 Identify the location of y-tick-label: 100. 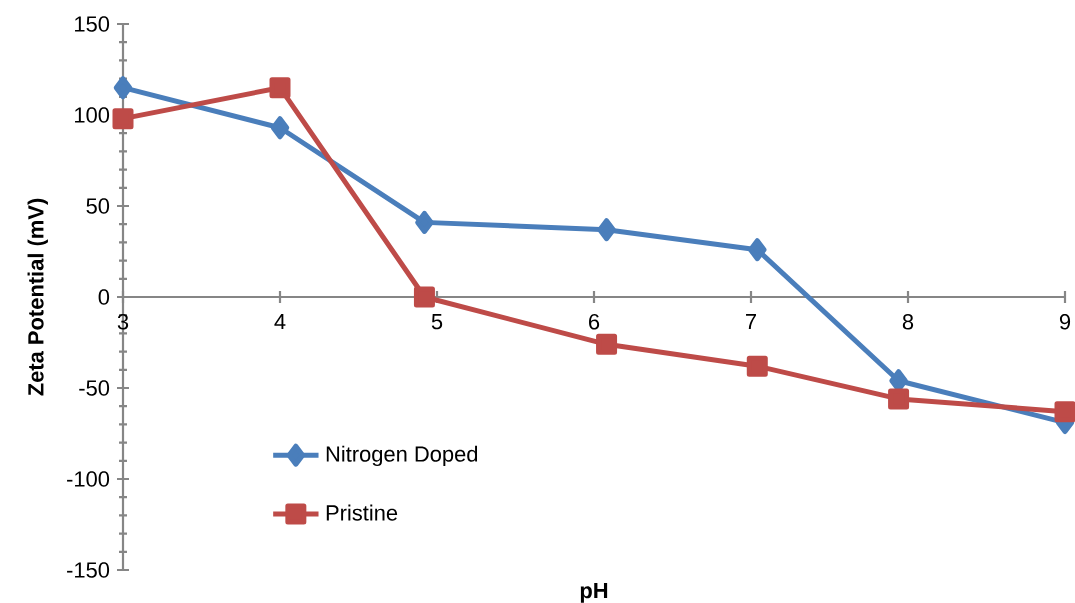
(92, 115).